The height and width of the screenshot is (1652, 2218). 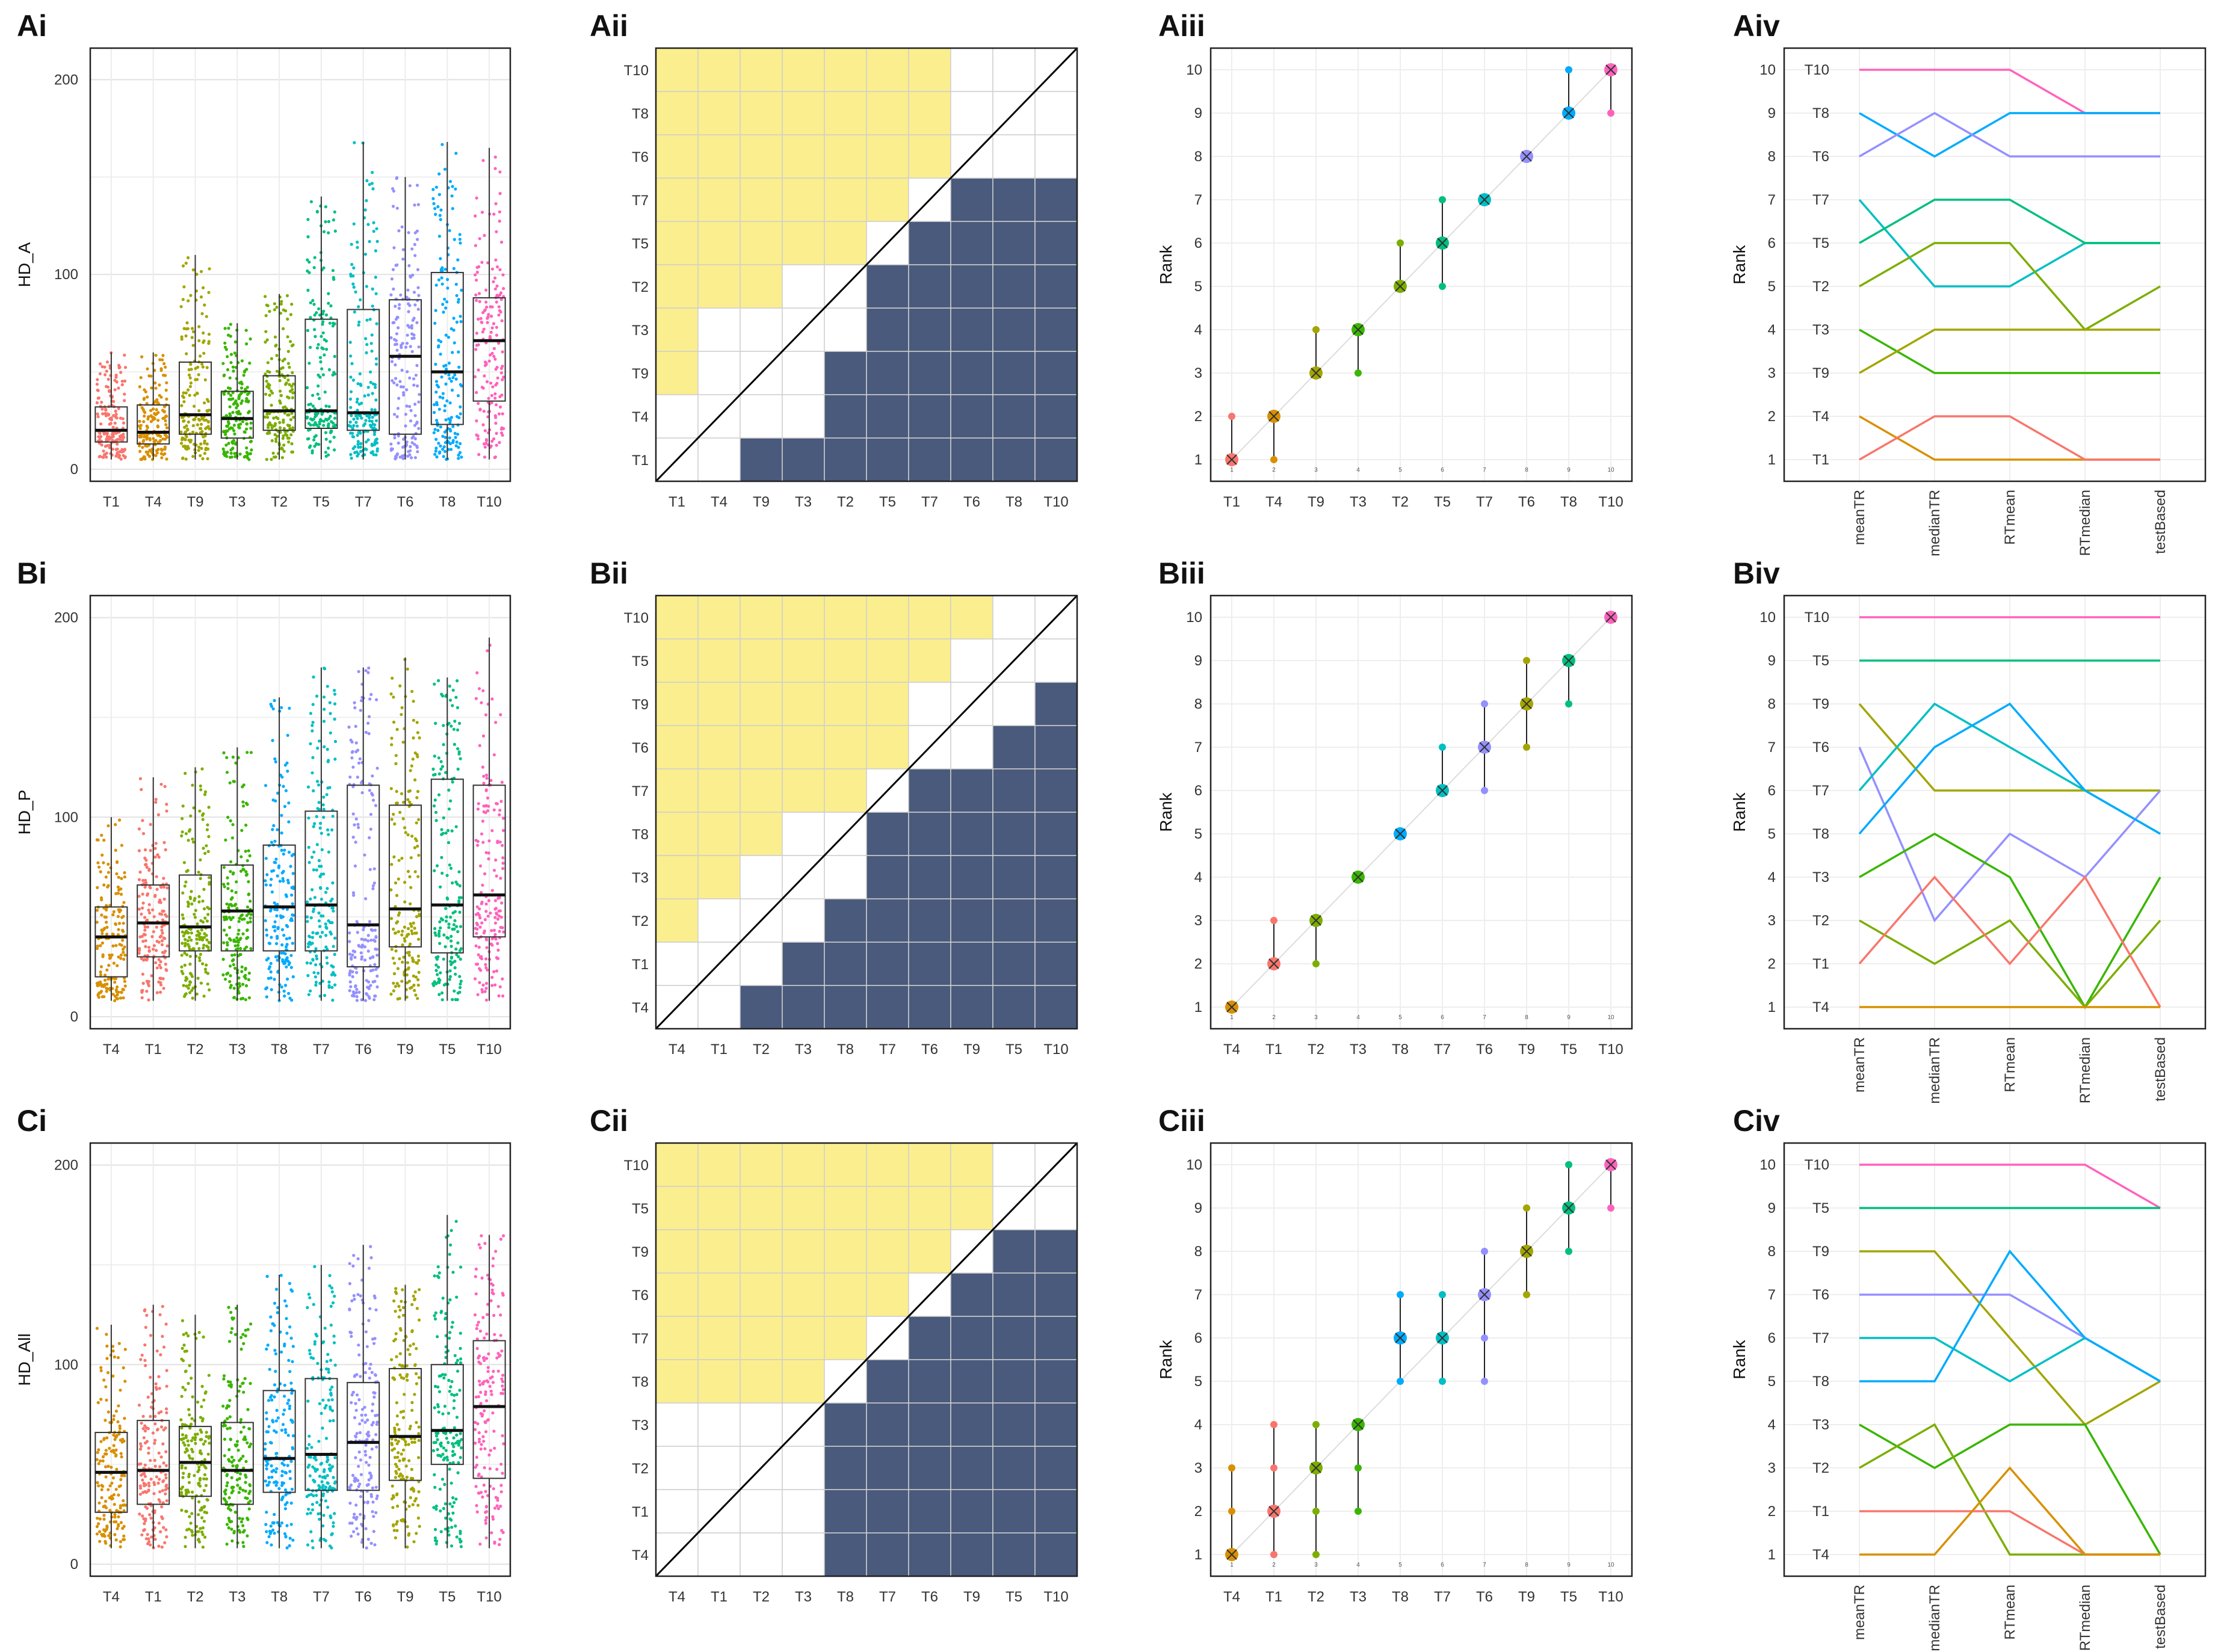 What do you see at coordinates (32, 1121) in the screenshot?
I see `panel-label: Ci` at bounding box center [32, 1121].